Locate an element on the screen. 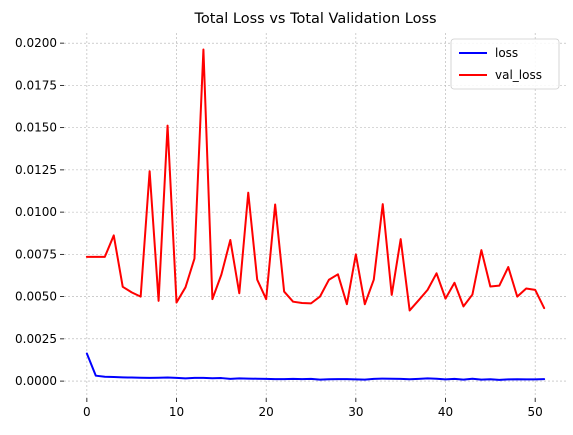  y-tick-label: 0.0200 is located at coordinates (36, 43).